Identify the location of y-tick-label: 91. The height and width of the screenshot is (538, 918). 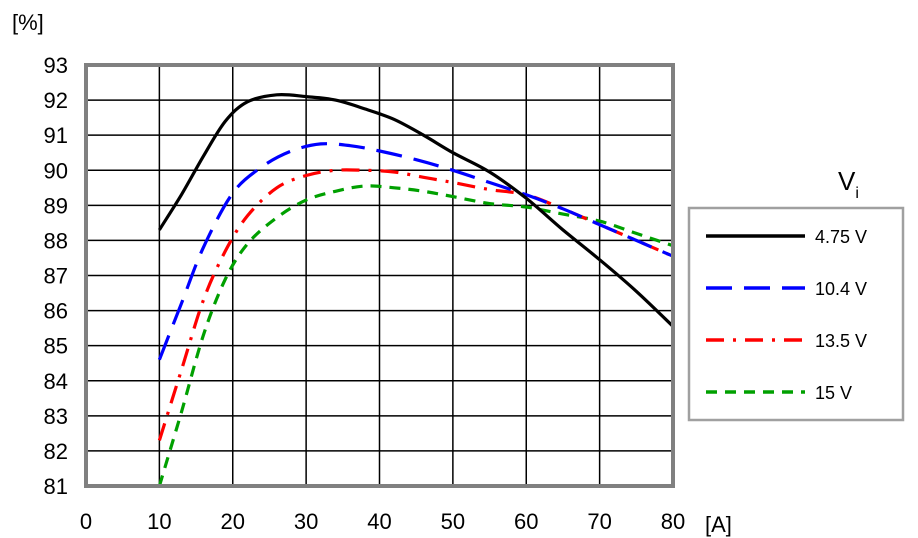
(56, 135).